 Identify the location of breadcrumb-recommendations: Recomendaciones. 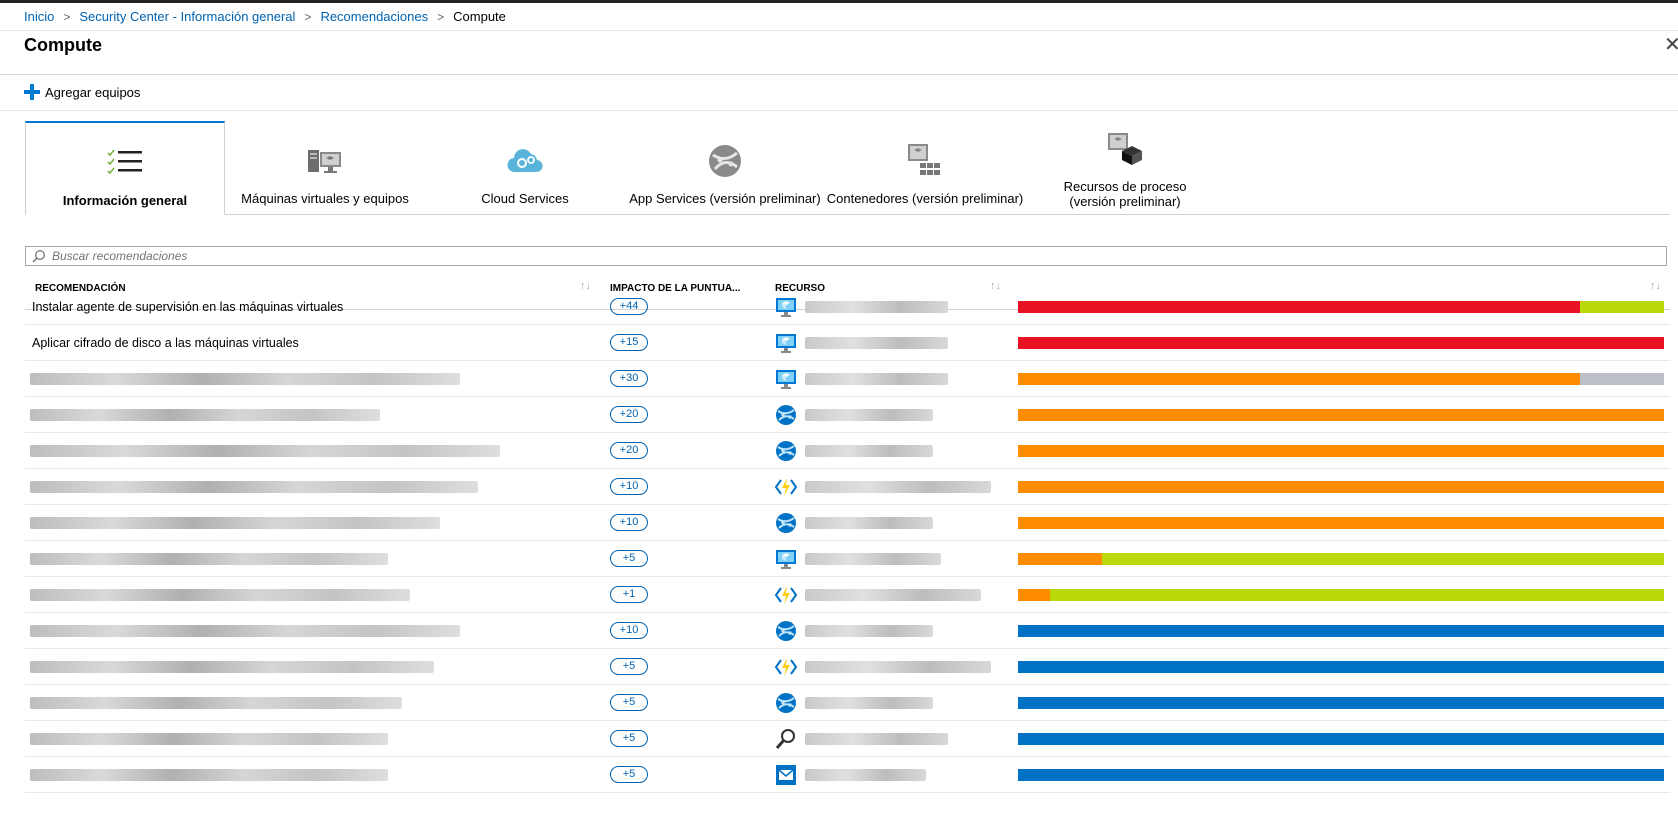
(374, 16).